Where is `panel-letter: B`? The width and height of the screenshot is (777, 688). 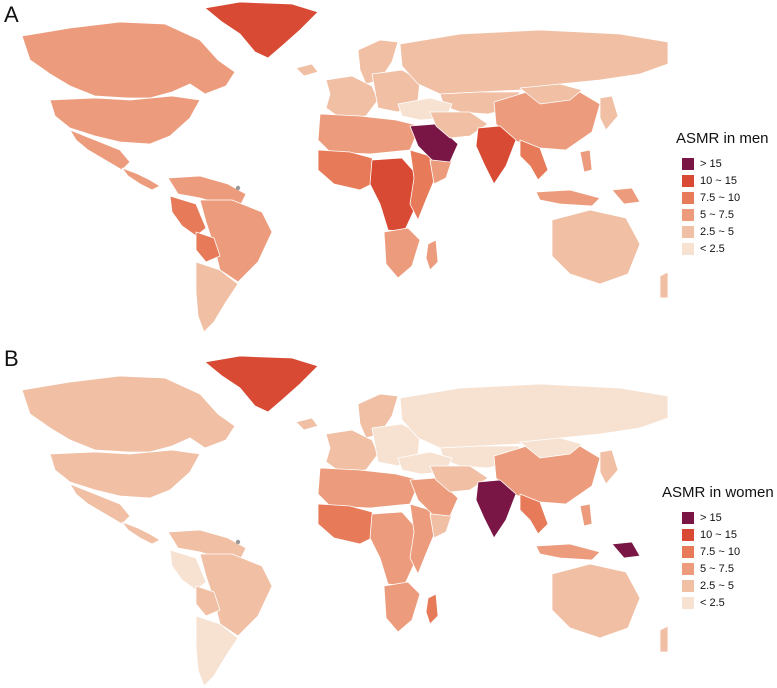
panel-letter: B is located at coordinates (11, 358).